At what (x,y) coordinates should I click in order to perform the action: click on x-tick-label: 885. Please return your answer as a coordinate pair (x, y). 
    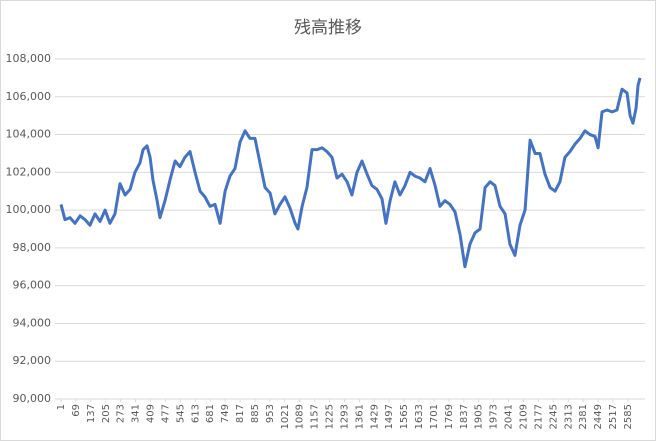
    Looking at the image, I should click on (255, 413).